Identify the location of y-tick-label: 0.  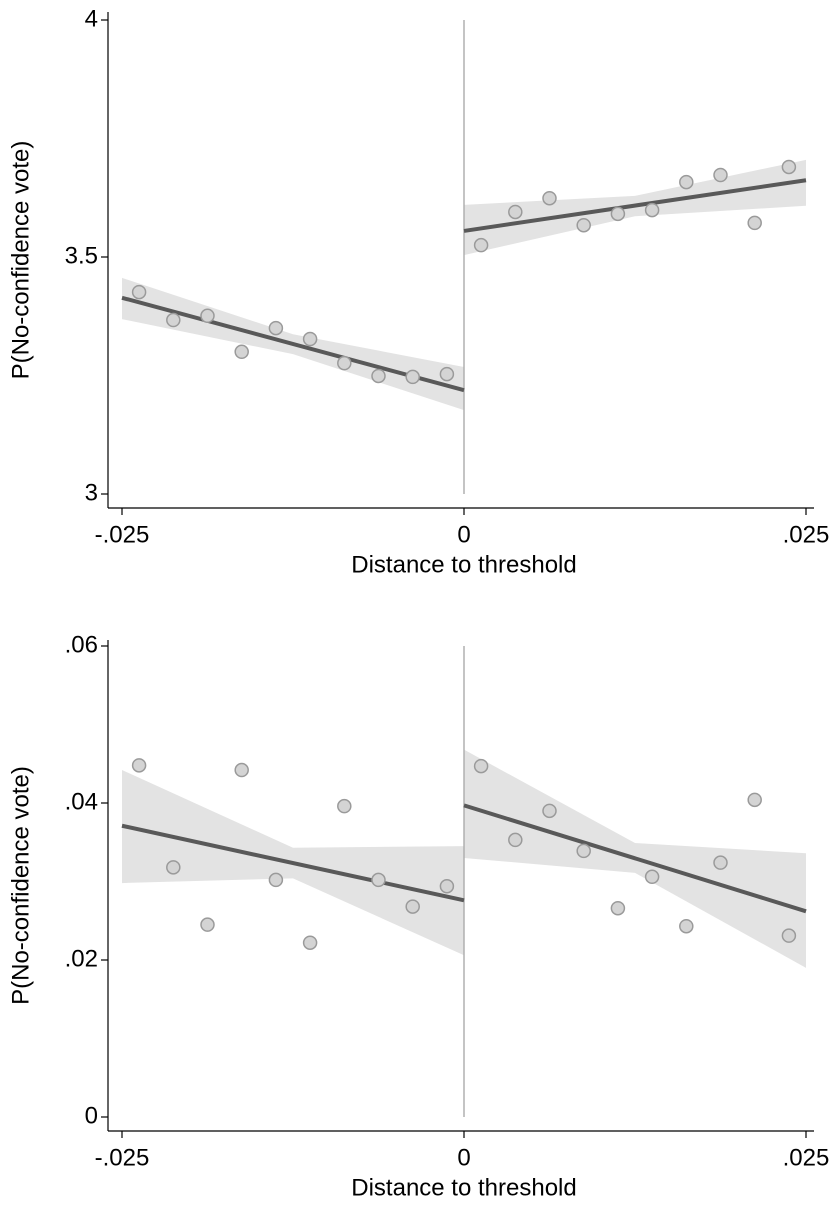
(91, 1115).